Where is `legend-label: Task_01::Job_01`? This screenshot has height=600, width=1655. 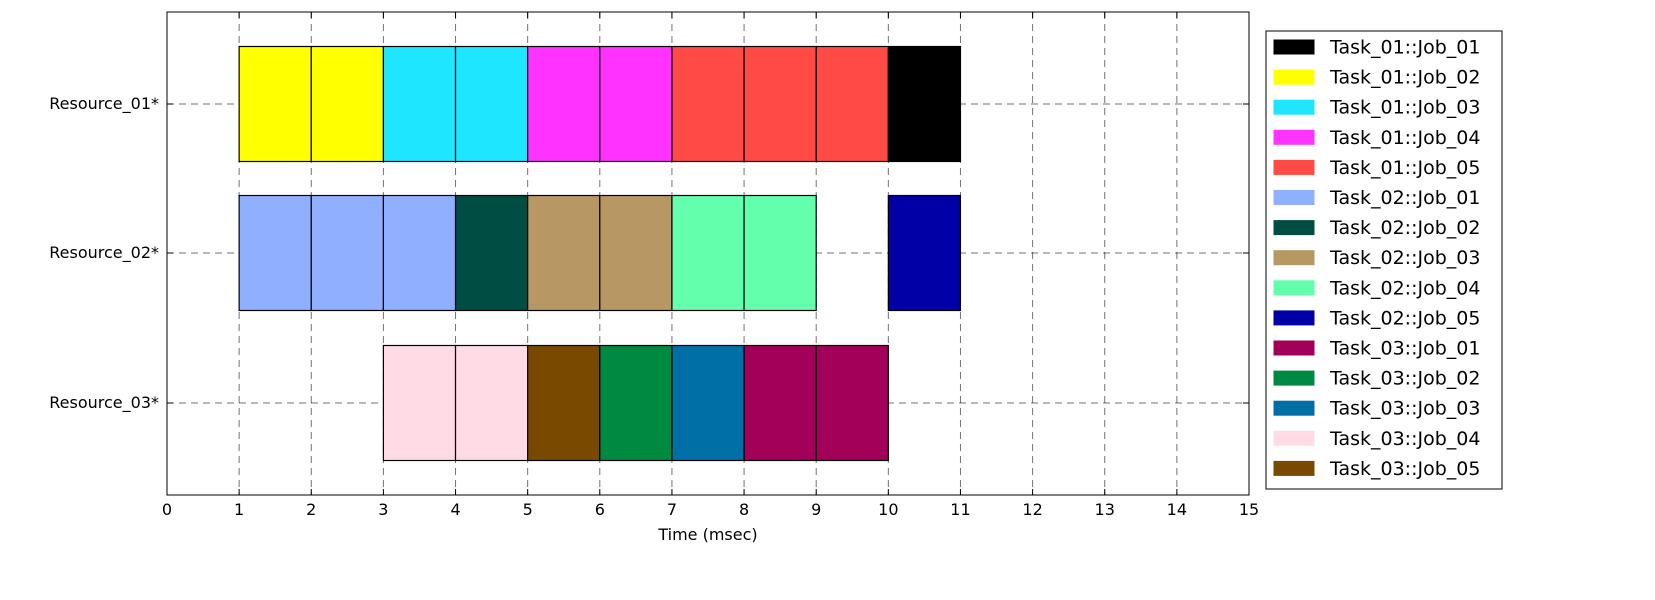 legend-label: Task_01::Job_01 is located at coordinates (1404, 48).